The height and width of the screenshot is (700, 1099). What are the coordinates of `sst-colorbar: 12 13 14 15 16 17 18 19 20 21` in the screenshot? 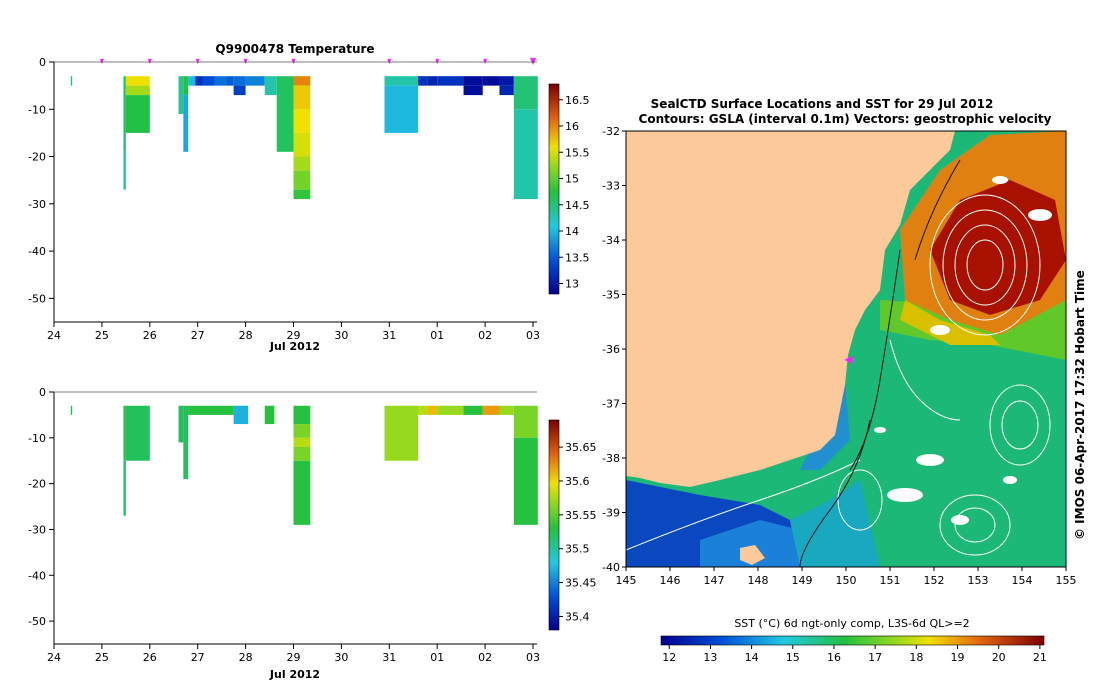 It's located at (853, 649).